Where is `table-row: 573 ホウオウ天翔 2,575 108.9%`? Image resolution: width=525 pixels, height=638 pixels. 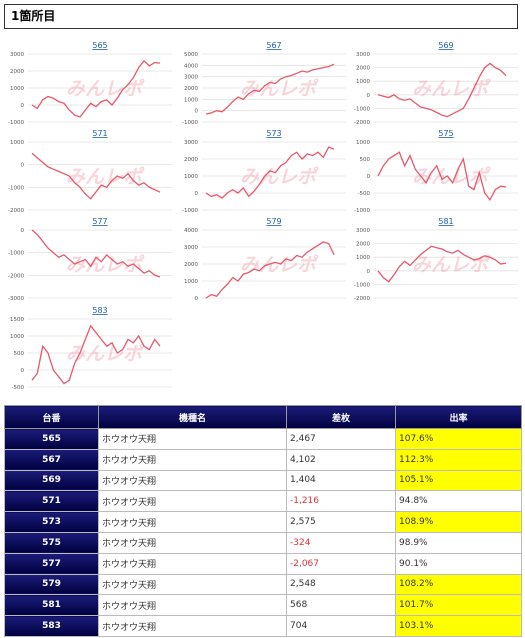 table-row: 573 ホウオウ天翔 2,575 108.9% is located at coordinates (263, 522).